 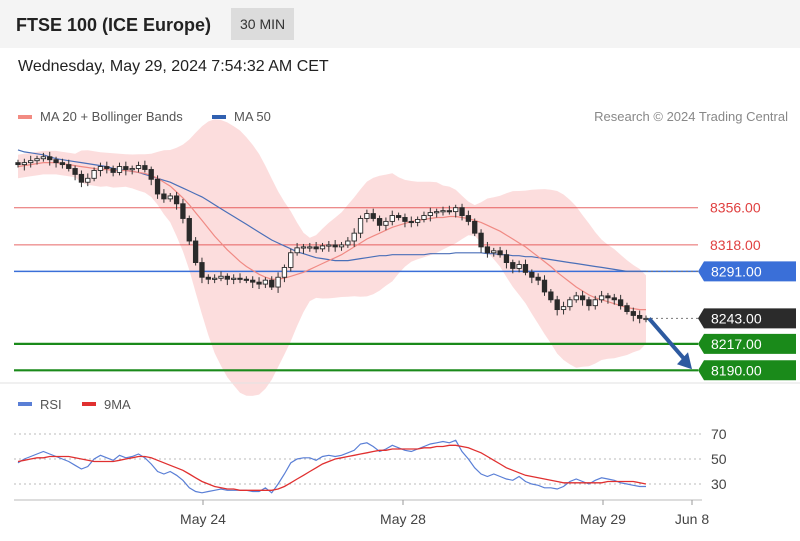 I want to click on timeframe-button: 30 MIN, so click(x=263, y=24).